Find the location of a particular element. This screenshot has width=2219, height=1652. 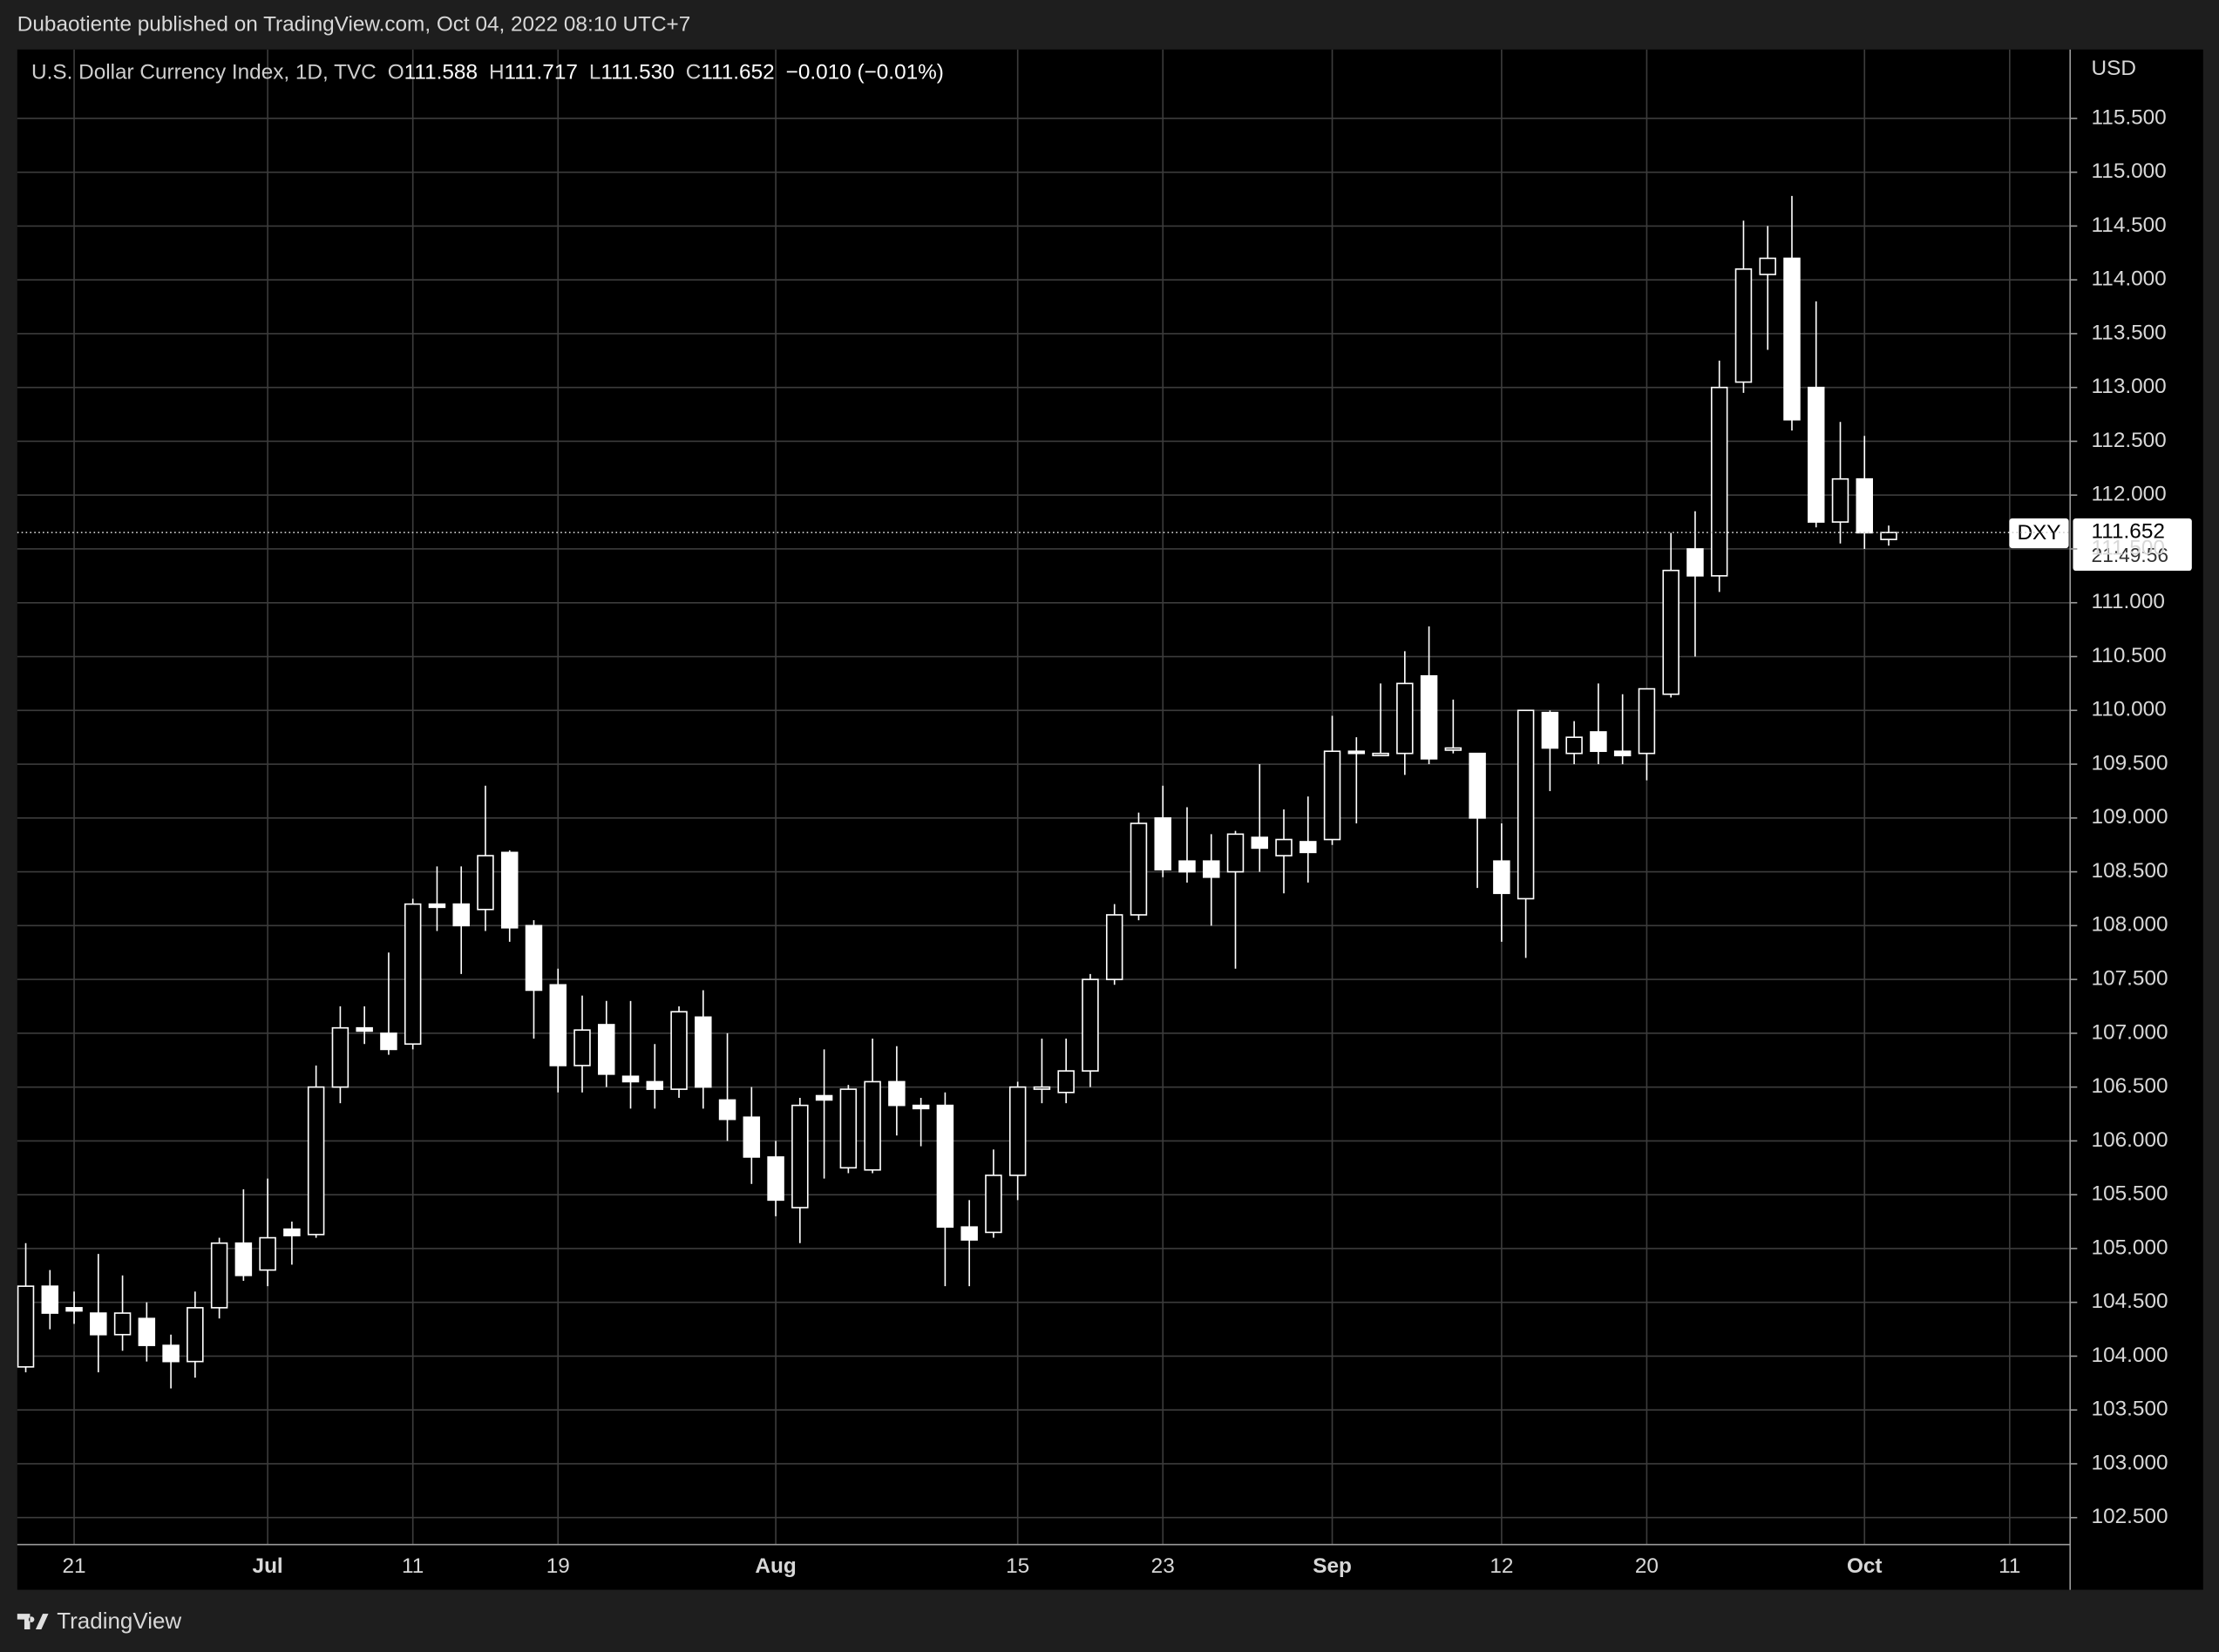

y-tick-label: 111.000 is located at coordinates (2128, 601).